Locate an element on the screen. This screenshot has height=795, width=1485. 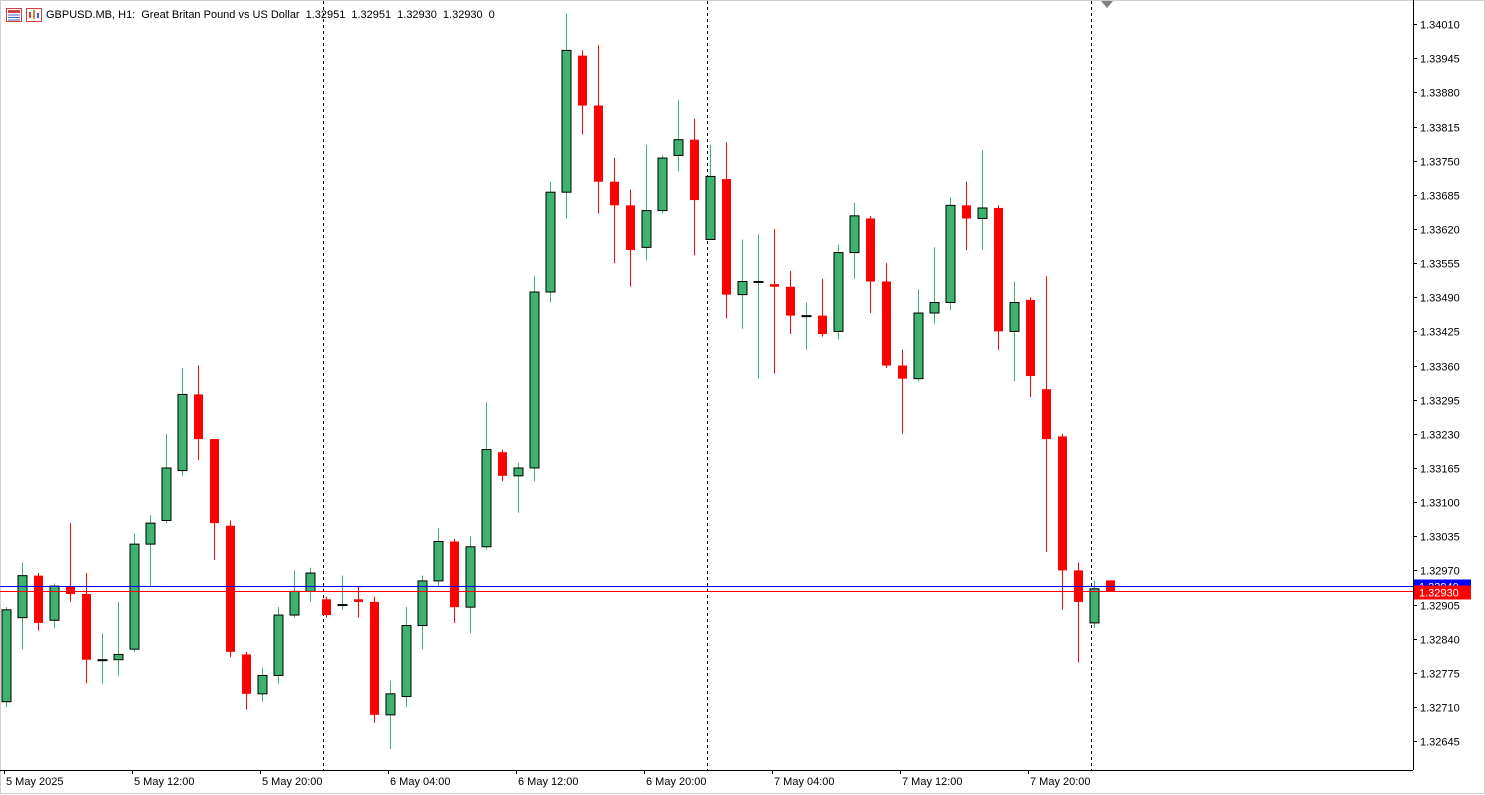
order-book-icon is located at coordinates (14, 15).